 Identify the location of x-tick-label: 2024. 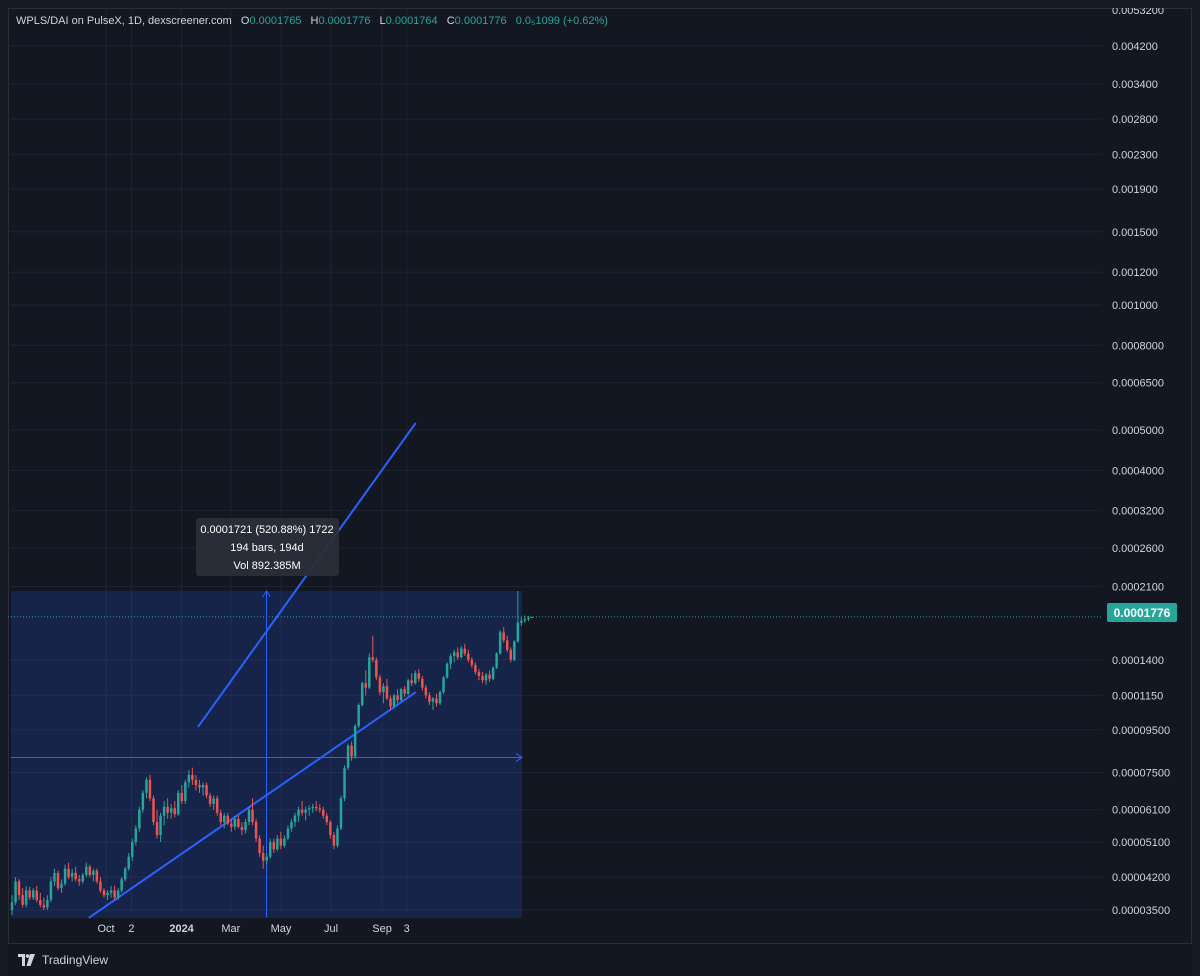
(181, 929).